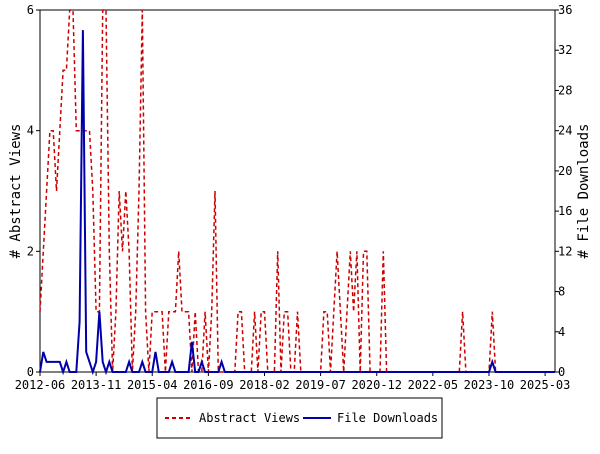 This screenshot has height=454, width=600. I want to click on y2-tick-label: 12, so click(565, 251).